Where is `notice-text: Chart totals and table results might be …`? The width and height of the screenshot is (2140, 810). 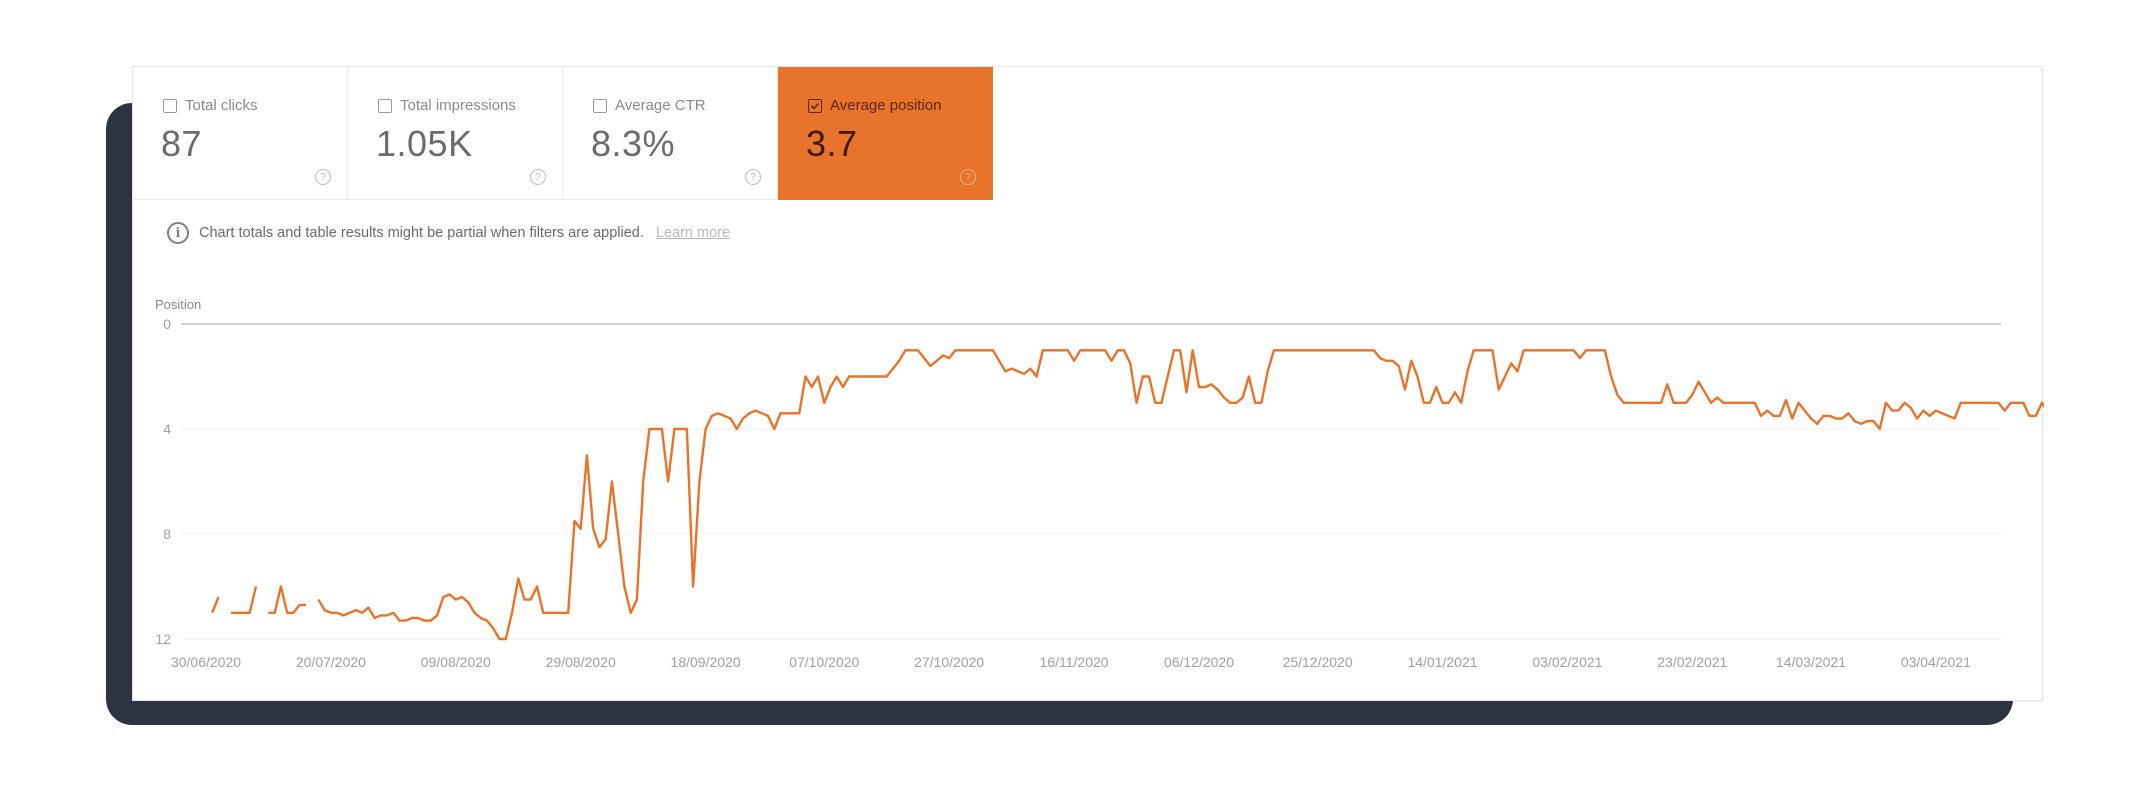
notice-text: Chart totals and table results might be … is located at coordinates (421, 233).